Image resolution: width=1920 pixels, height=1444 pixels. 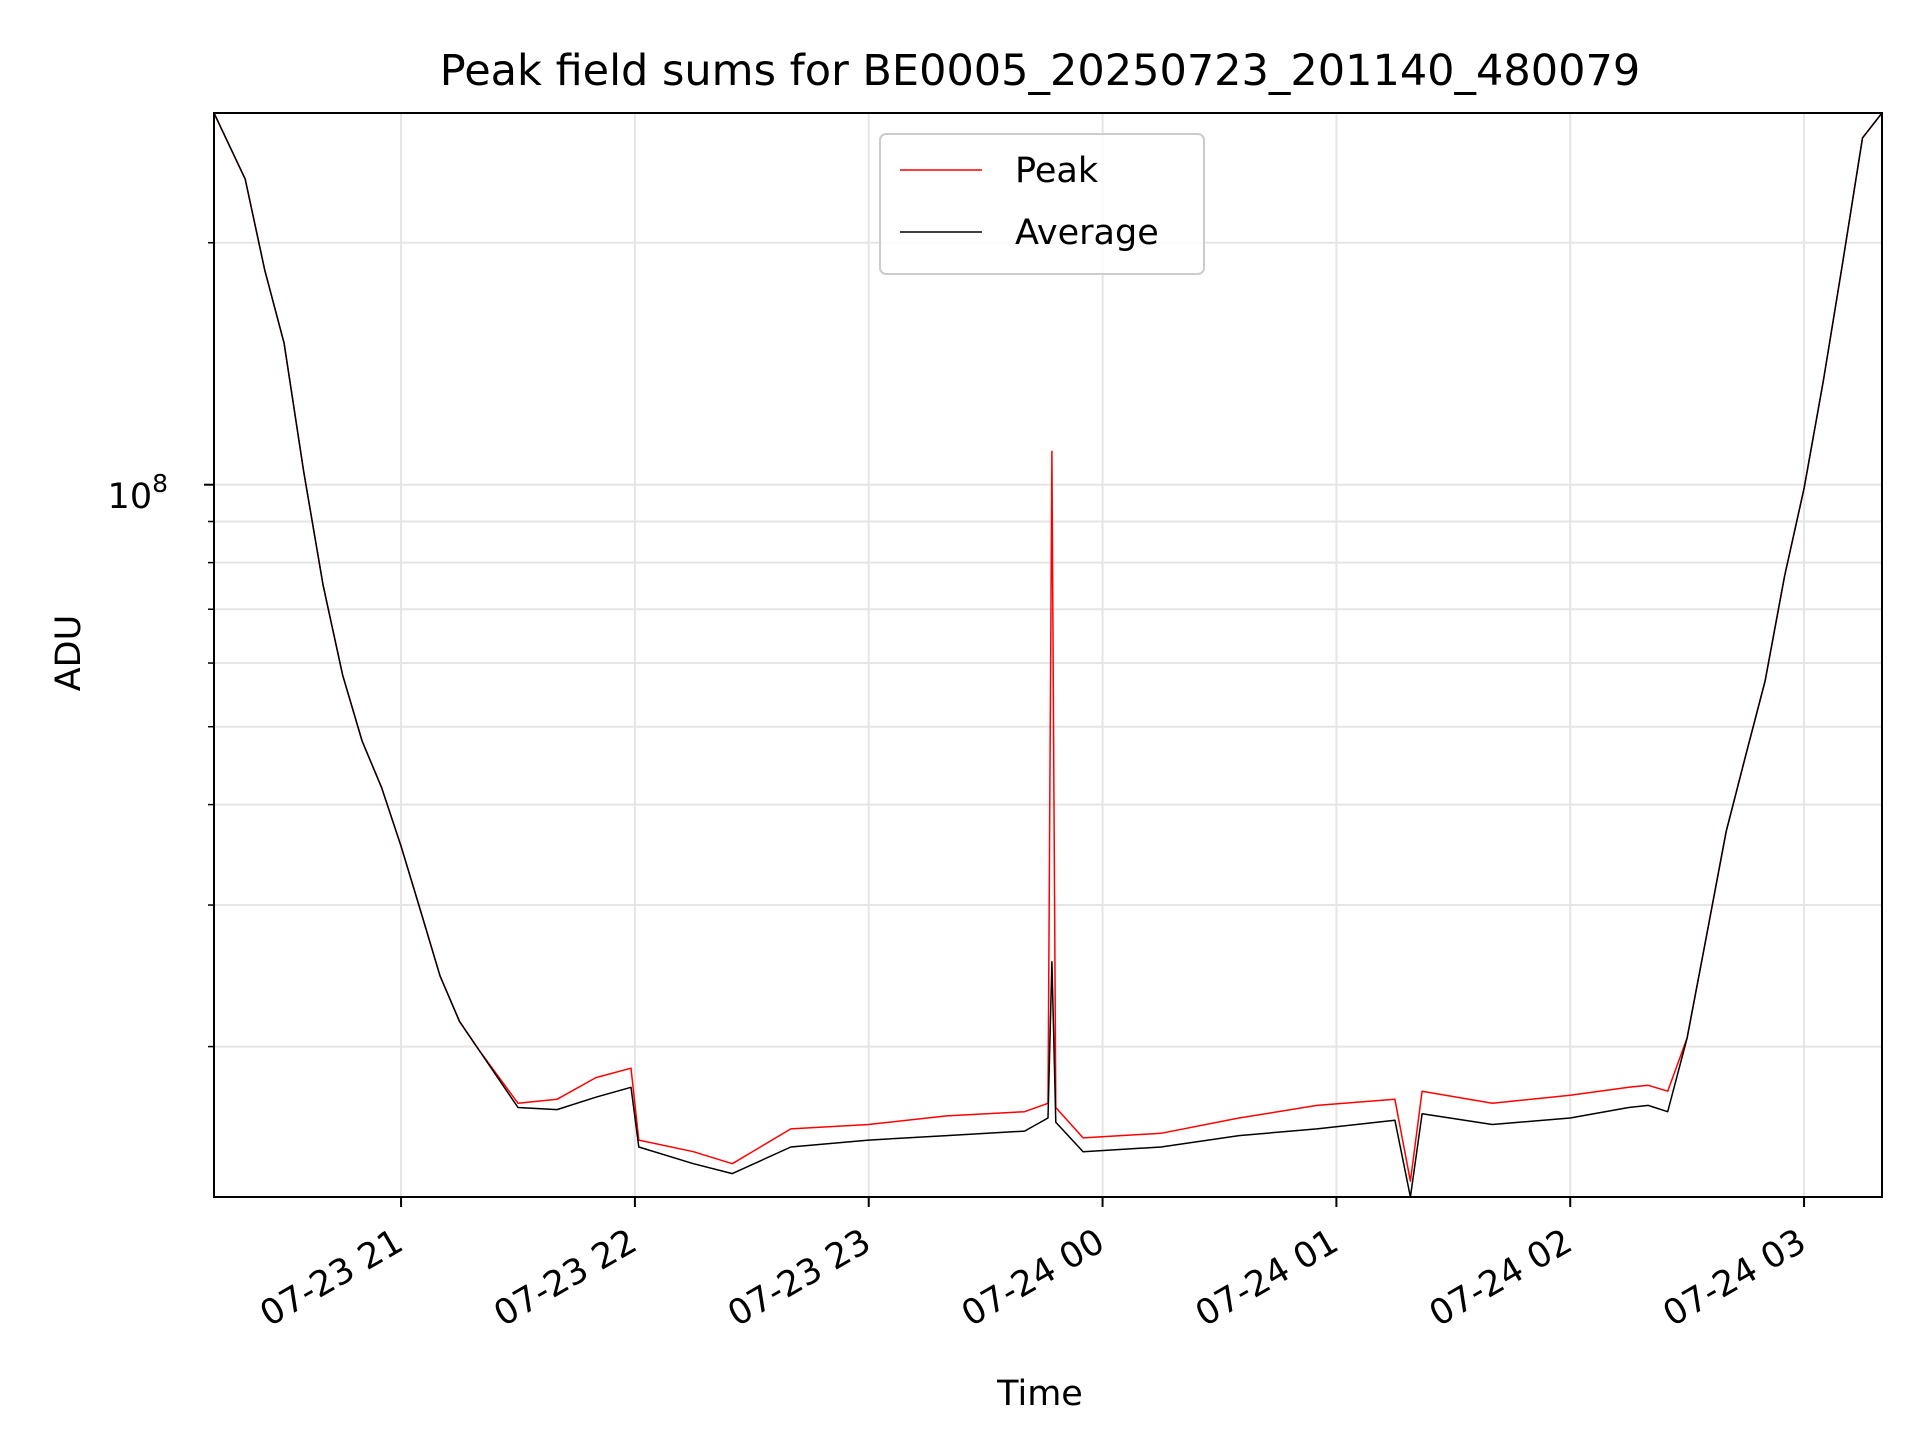 What do you see at coordinates (1057, 171) in the screenshot?
I see `legend-label-peak: Peak` at bounding box center [1057, 171].